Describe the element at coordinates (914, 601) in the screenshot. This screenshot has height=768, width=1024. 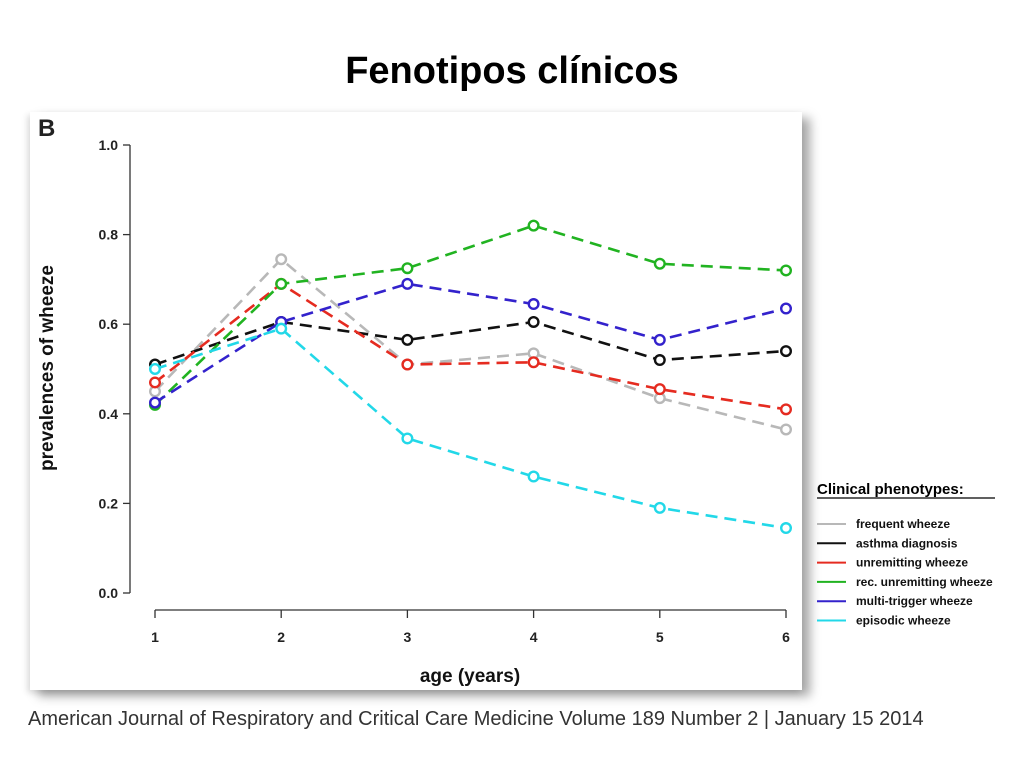
I see `legend-label: multi-trigger wheeze` at that location.